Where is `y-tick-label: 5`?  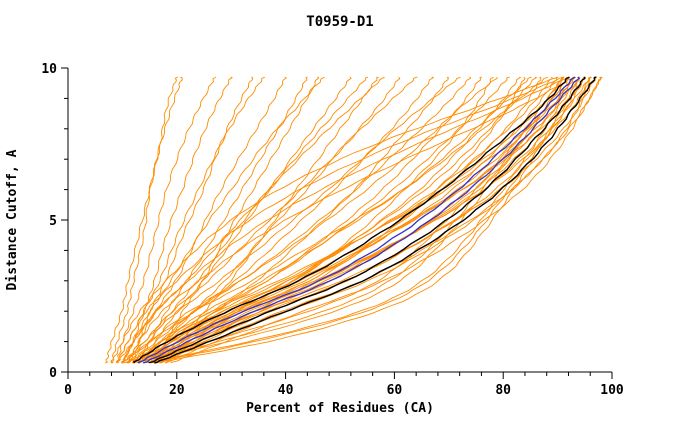
y-tick-label: 5 is located at coordinates (53, 221).